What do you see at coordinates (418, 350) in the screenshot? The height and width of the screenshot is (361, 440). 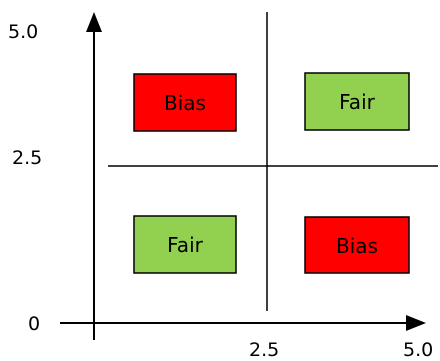 I see `x-tick-5: 5.0` at bounding box center [418, 350].